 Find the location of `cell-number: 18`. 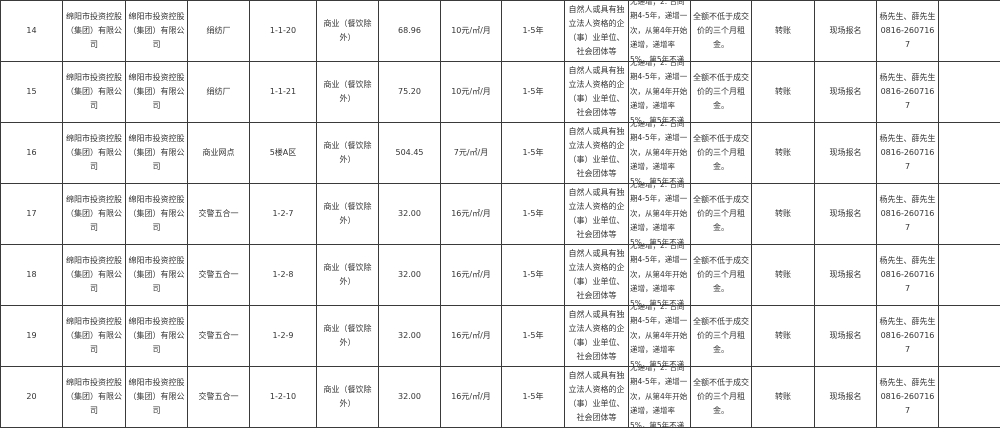

cell-number: 18 is located at coordinates (31, 275).